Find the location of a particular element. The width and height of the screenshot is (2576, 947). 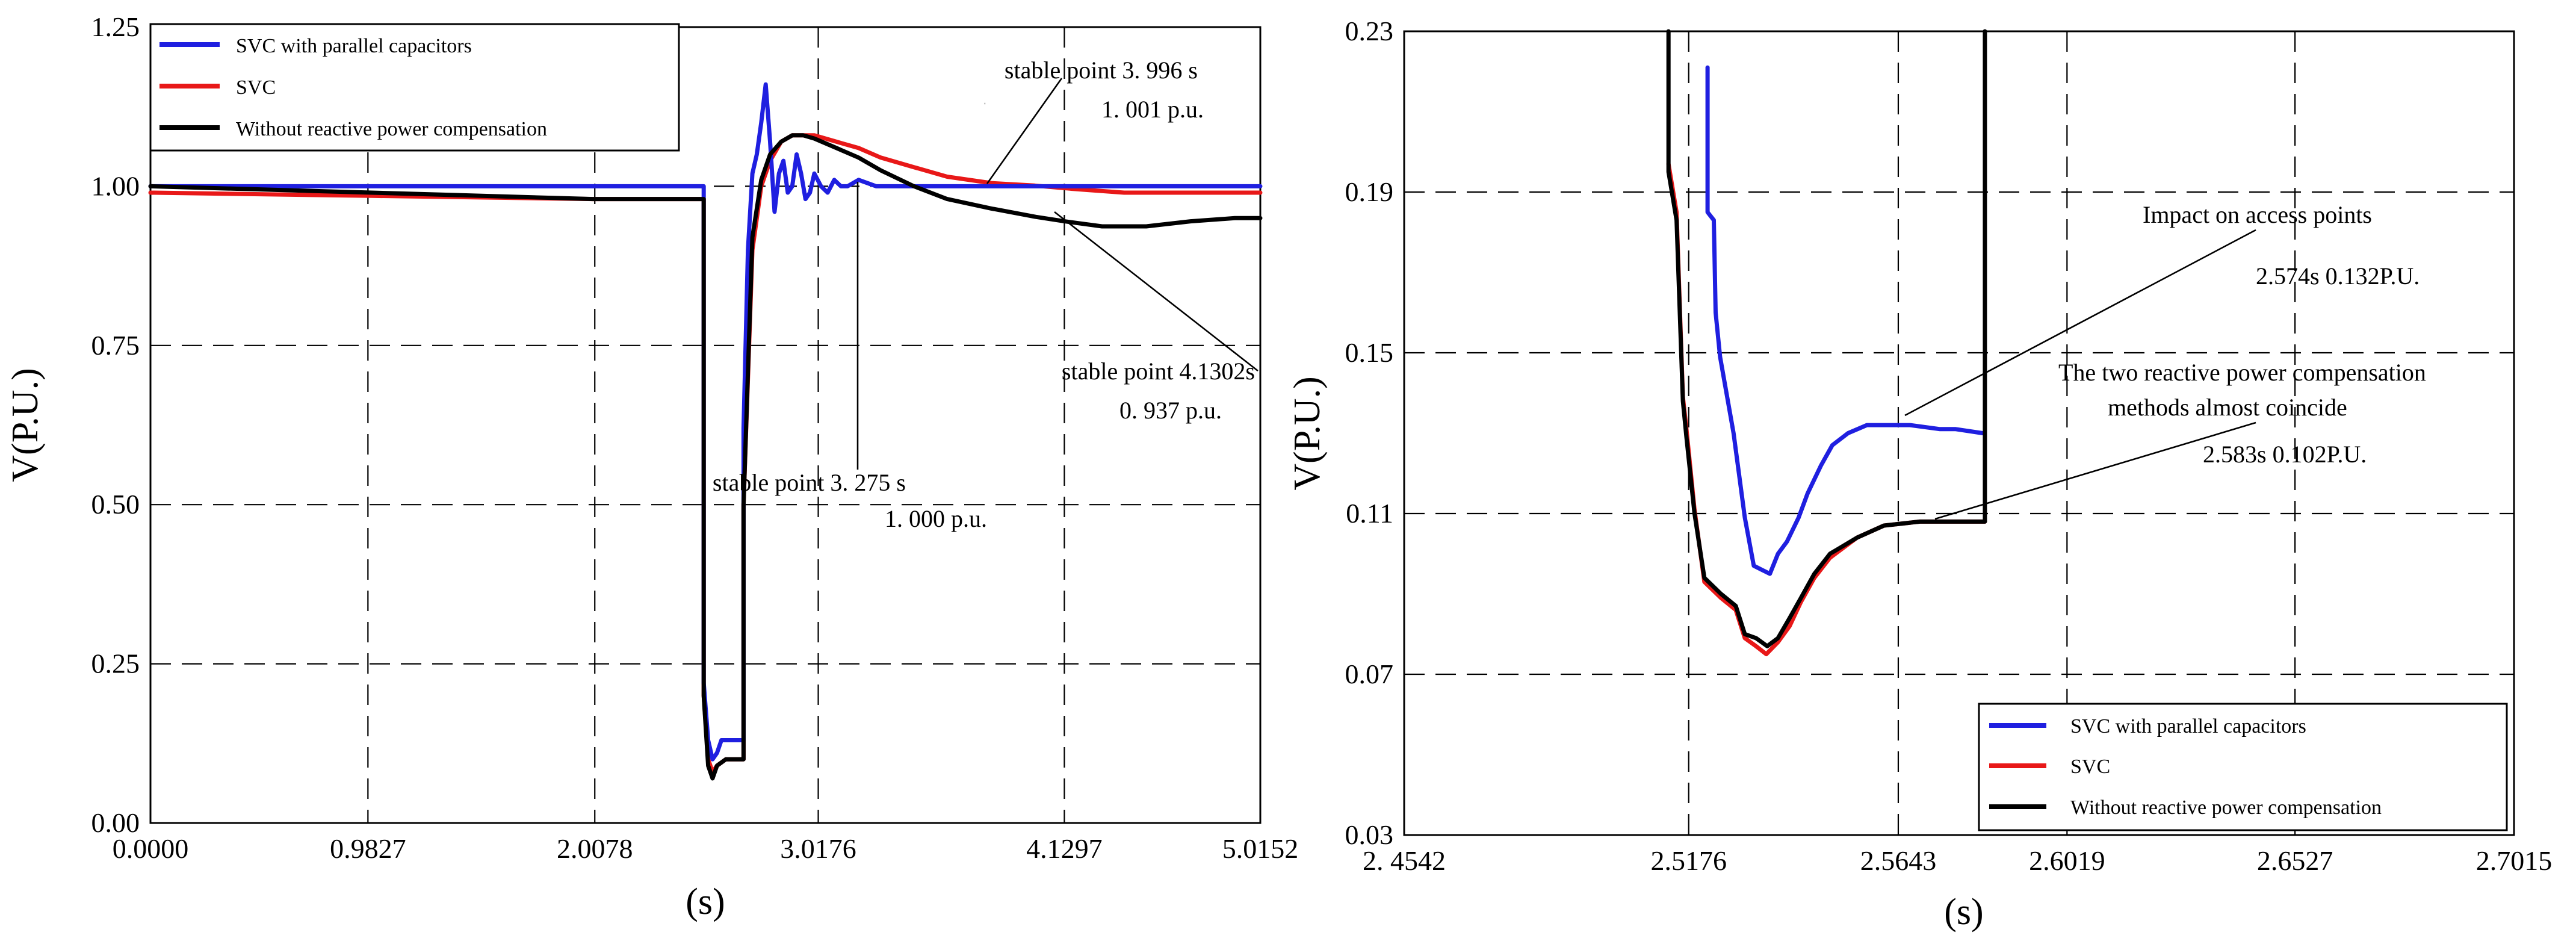

right-series-line-no-compensation is located at coordinates (1827, 338).